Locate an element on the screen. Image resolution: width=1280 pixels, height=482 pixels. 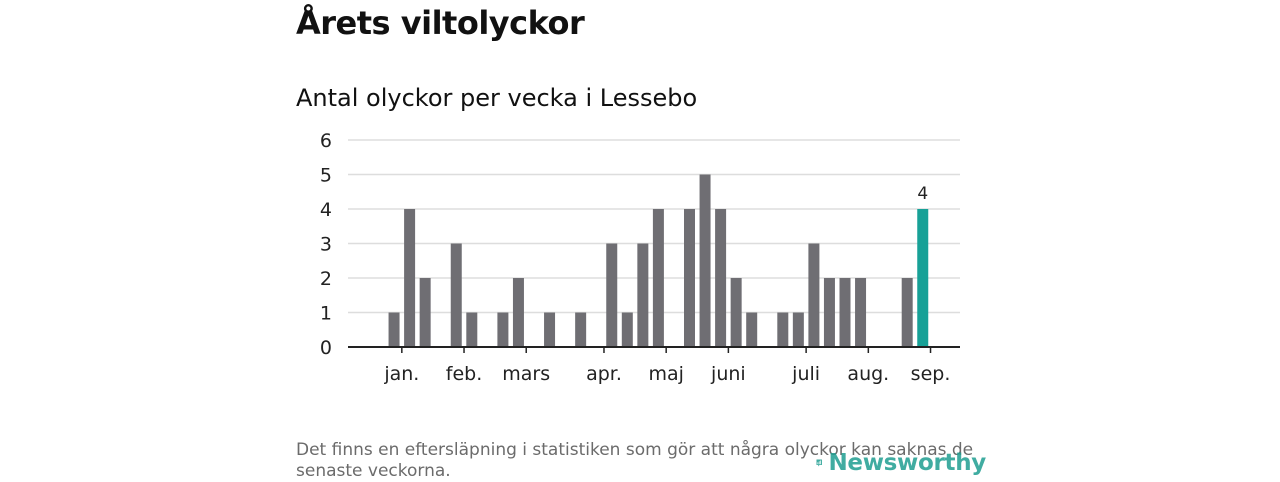
x-tick-label: juni is located at coordinates (728, 374).